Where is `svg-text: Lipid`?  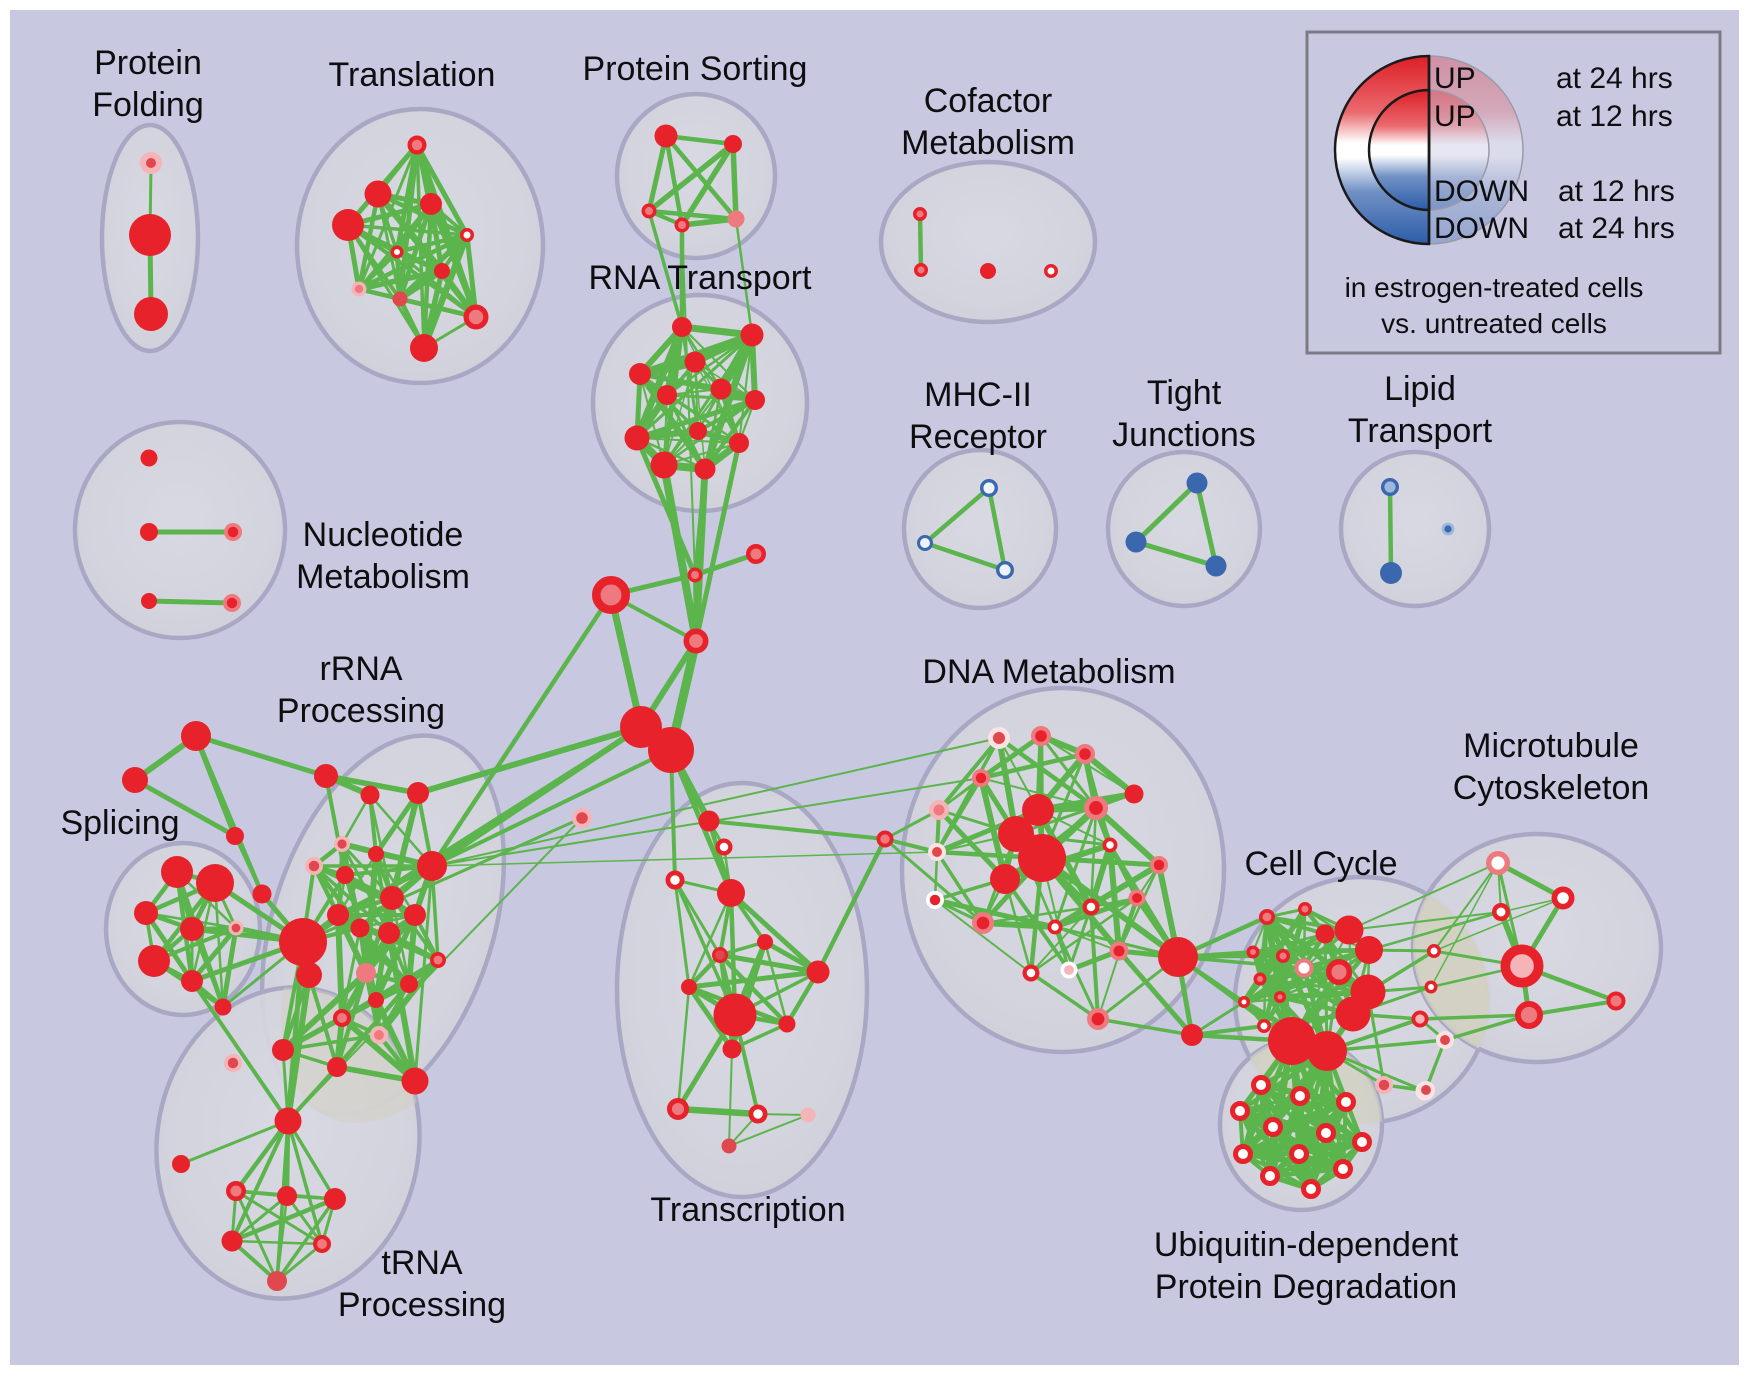 svg-text: Lipid is located at coordinates (1420, 389).